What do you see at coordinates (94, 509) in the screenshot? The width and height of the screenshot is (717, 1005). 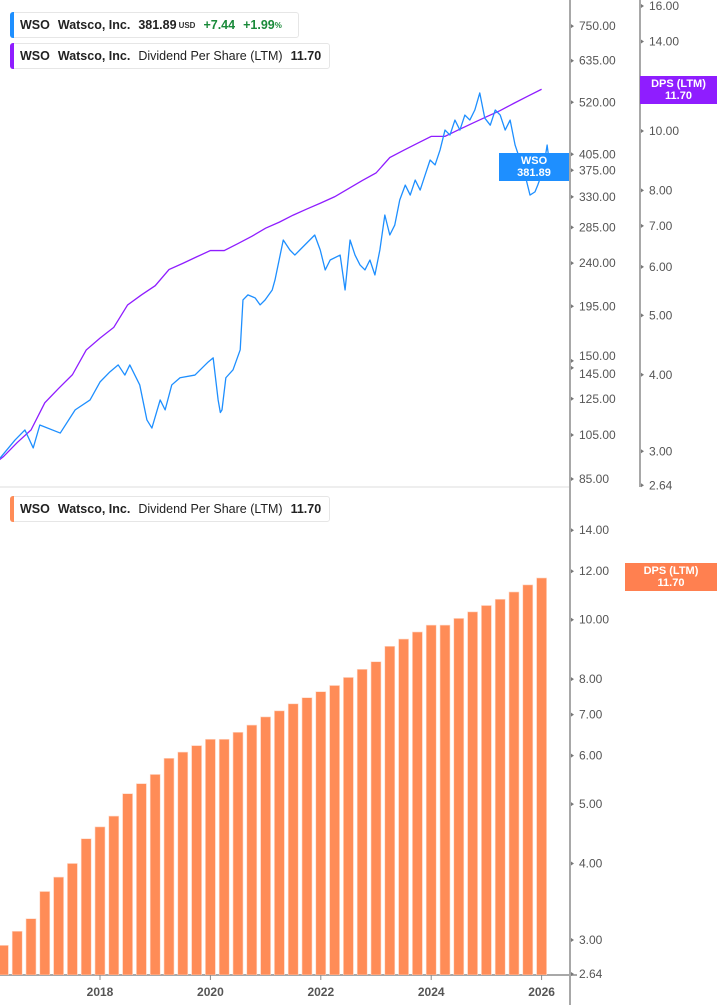 I see `legend-company: Watsco, Inc.` at bounding box center [94, 509].